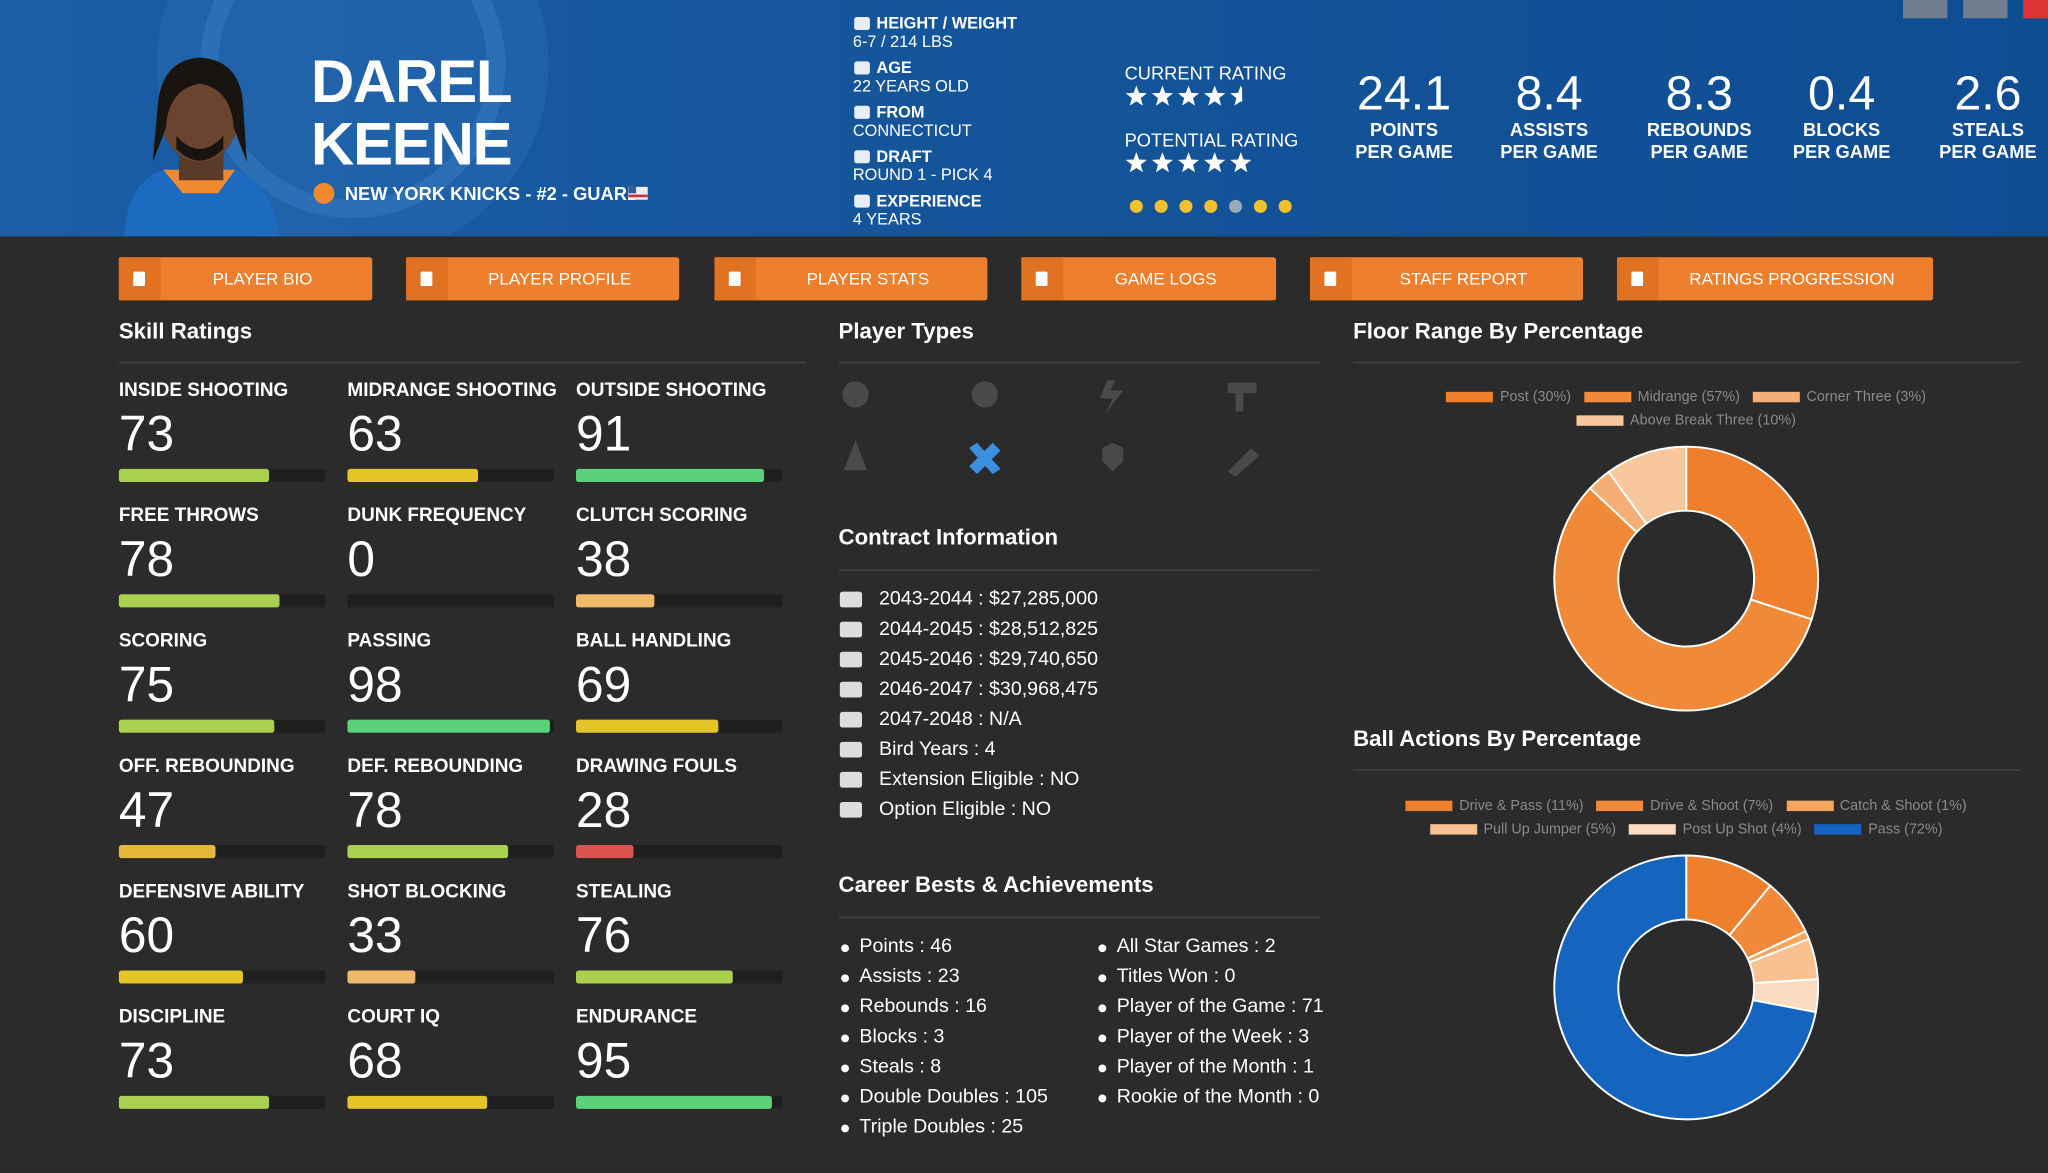 The width and height of the screenshot is (2048, 1173). I want to click on stat-label: PER GAME, so click(1841, 151).